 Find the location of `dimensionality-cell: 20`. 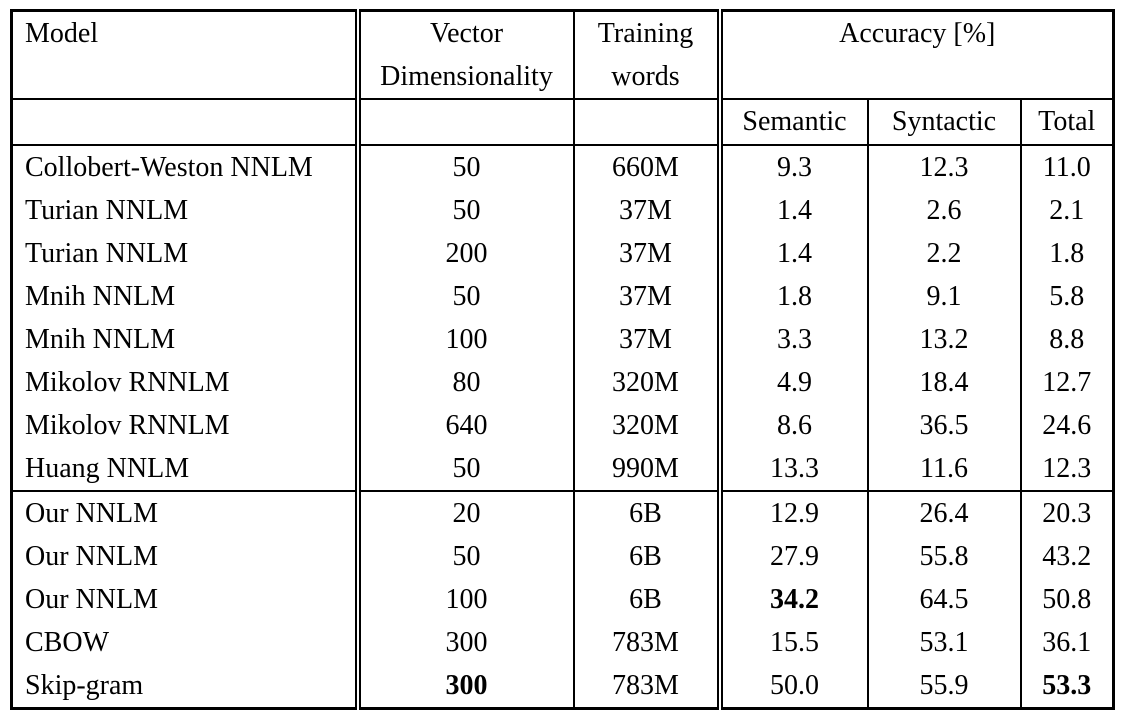

dimensionality-cell: 20 is located at coordinates (466, 513).